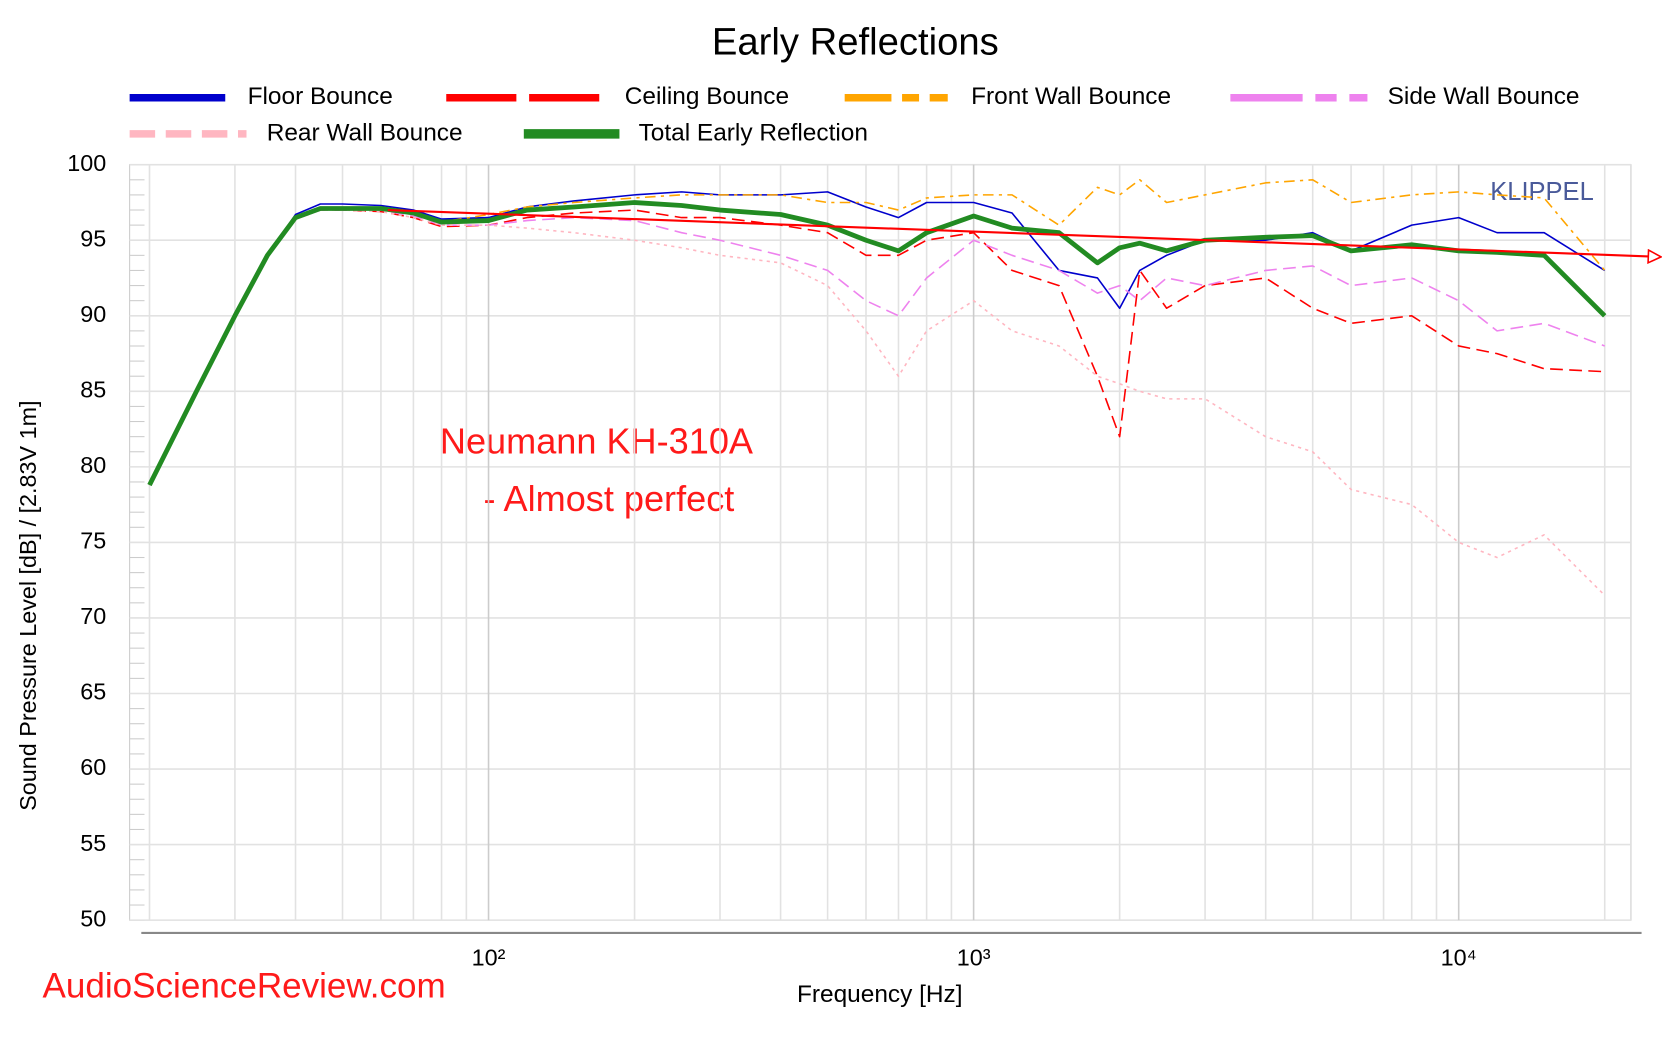 This screenshot has width=1666, height=1039. I want to click on legend-label: Side Wall Bounce, so click(1484, 96).